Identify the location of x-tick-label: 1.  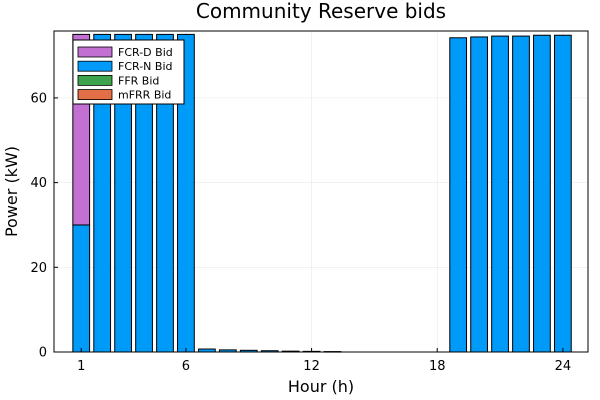
(81, 366).